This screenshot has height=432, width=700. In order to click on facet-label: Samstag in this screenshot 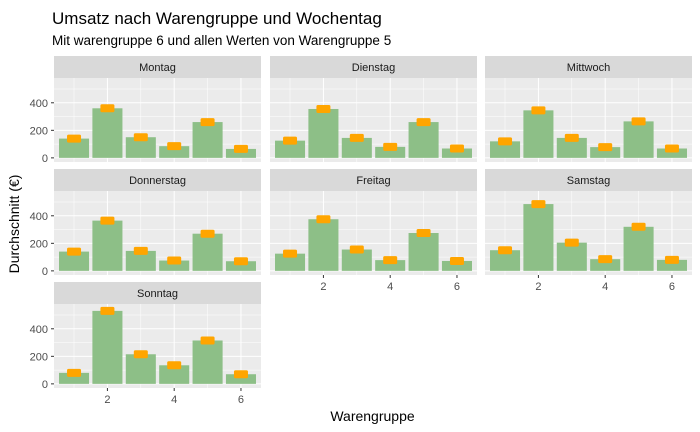, I will do `click(588, 181)`.